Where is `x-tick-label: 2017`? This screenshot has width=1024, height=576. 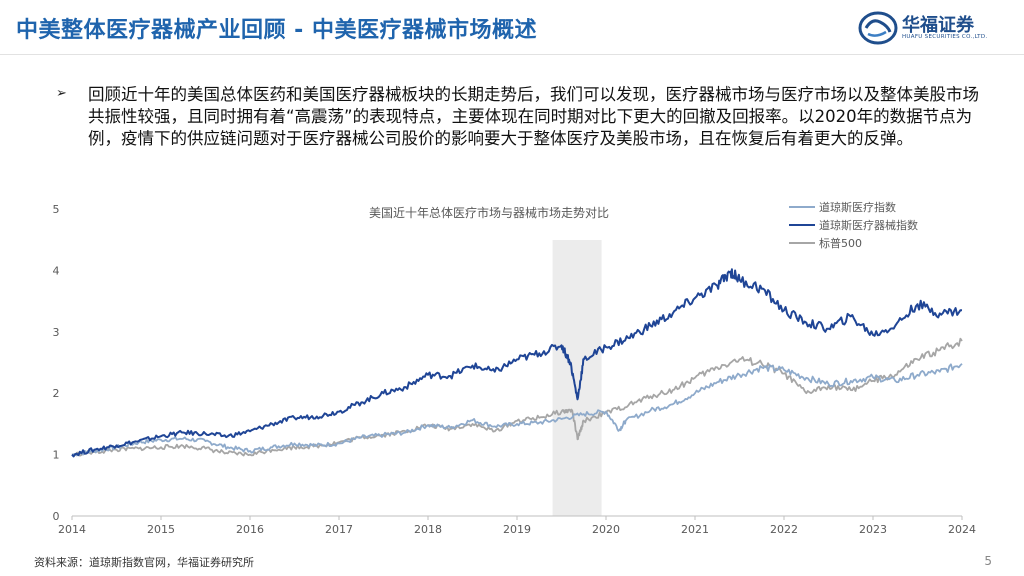 x-tick-label: 2017 is located at coordinates (339, 529).